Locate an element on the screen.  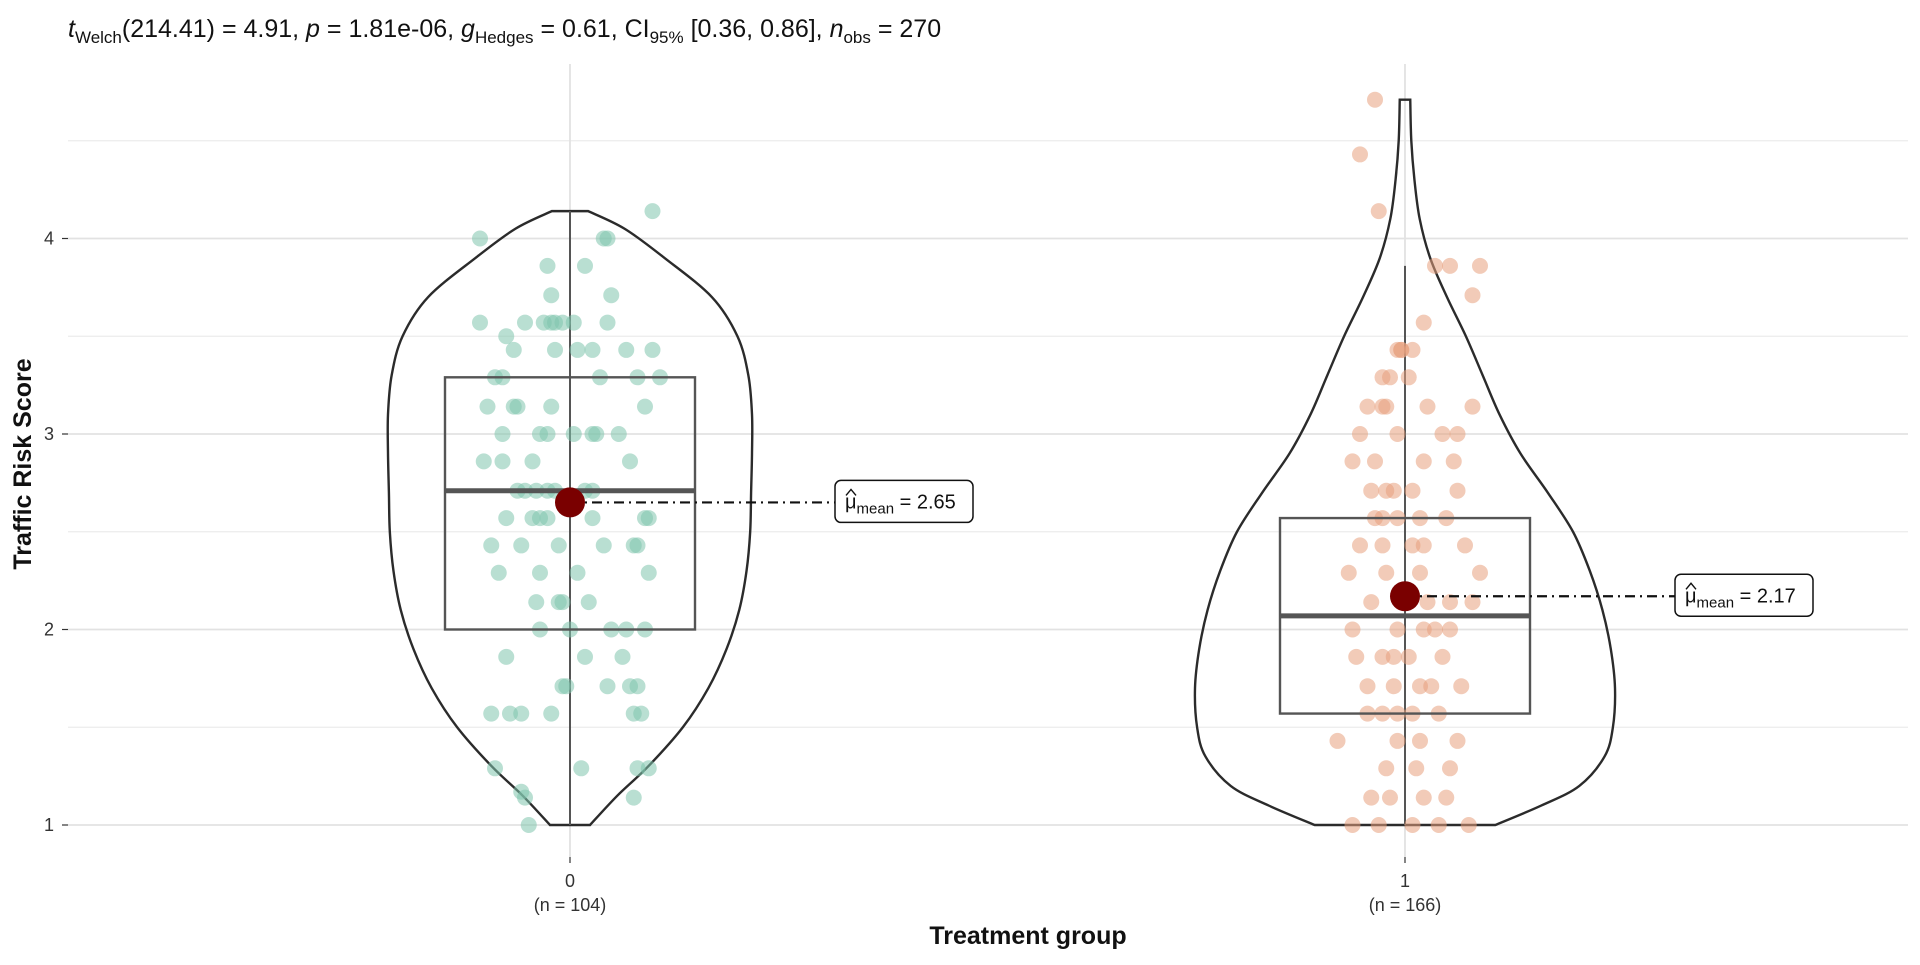
y-tick-label: 4 is located at coordinates (49, 239).